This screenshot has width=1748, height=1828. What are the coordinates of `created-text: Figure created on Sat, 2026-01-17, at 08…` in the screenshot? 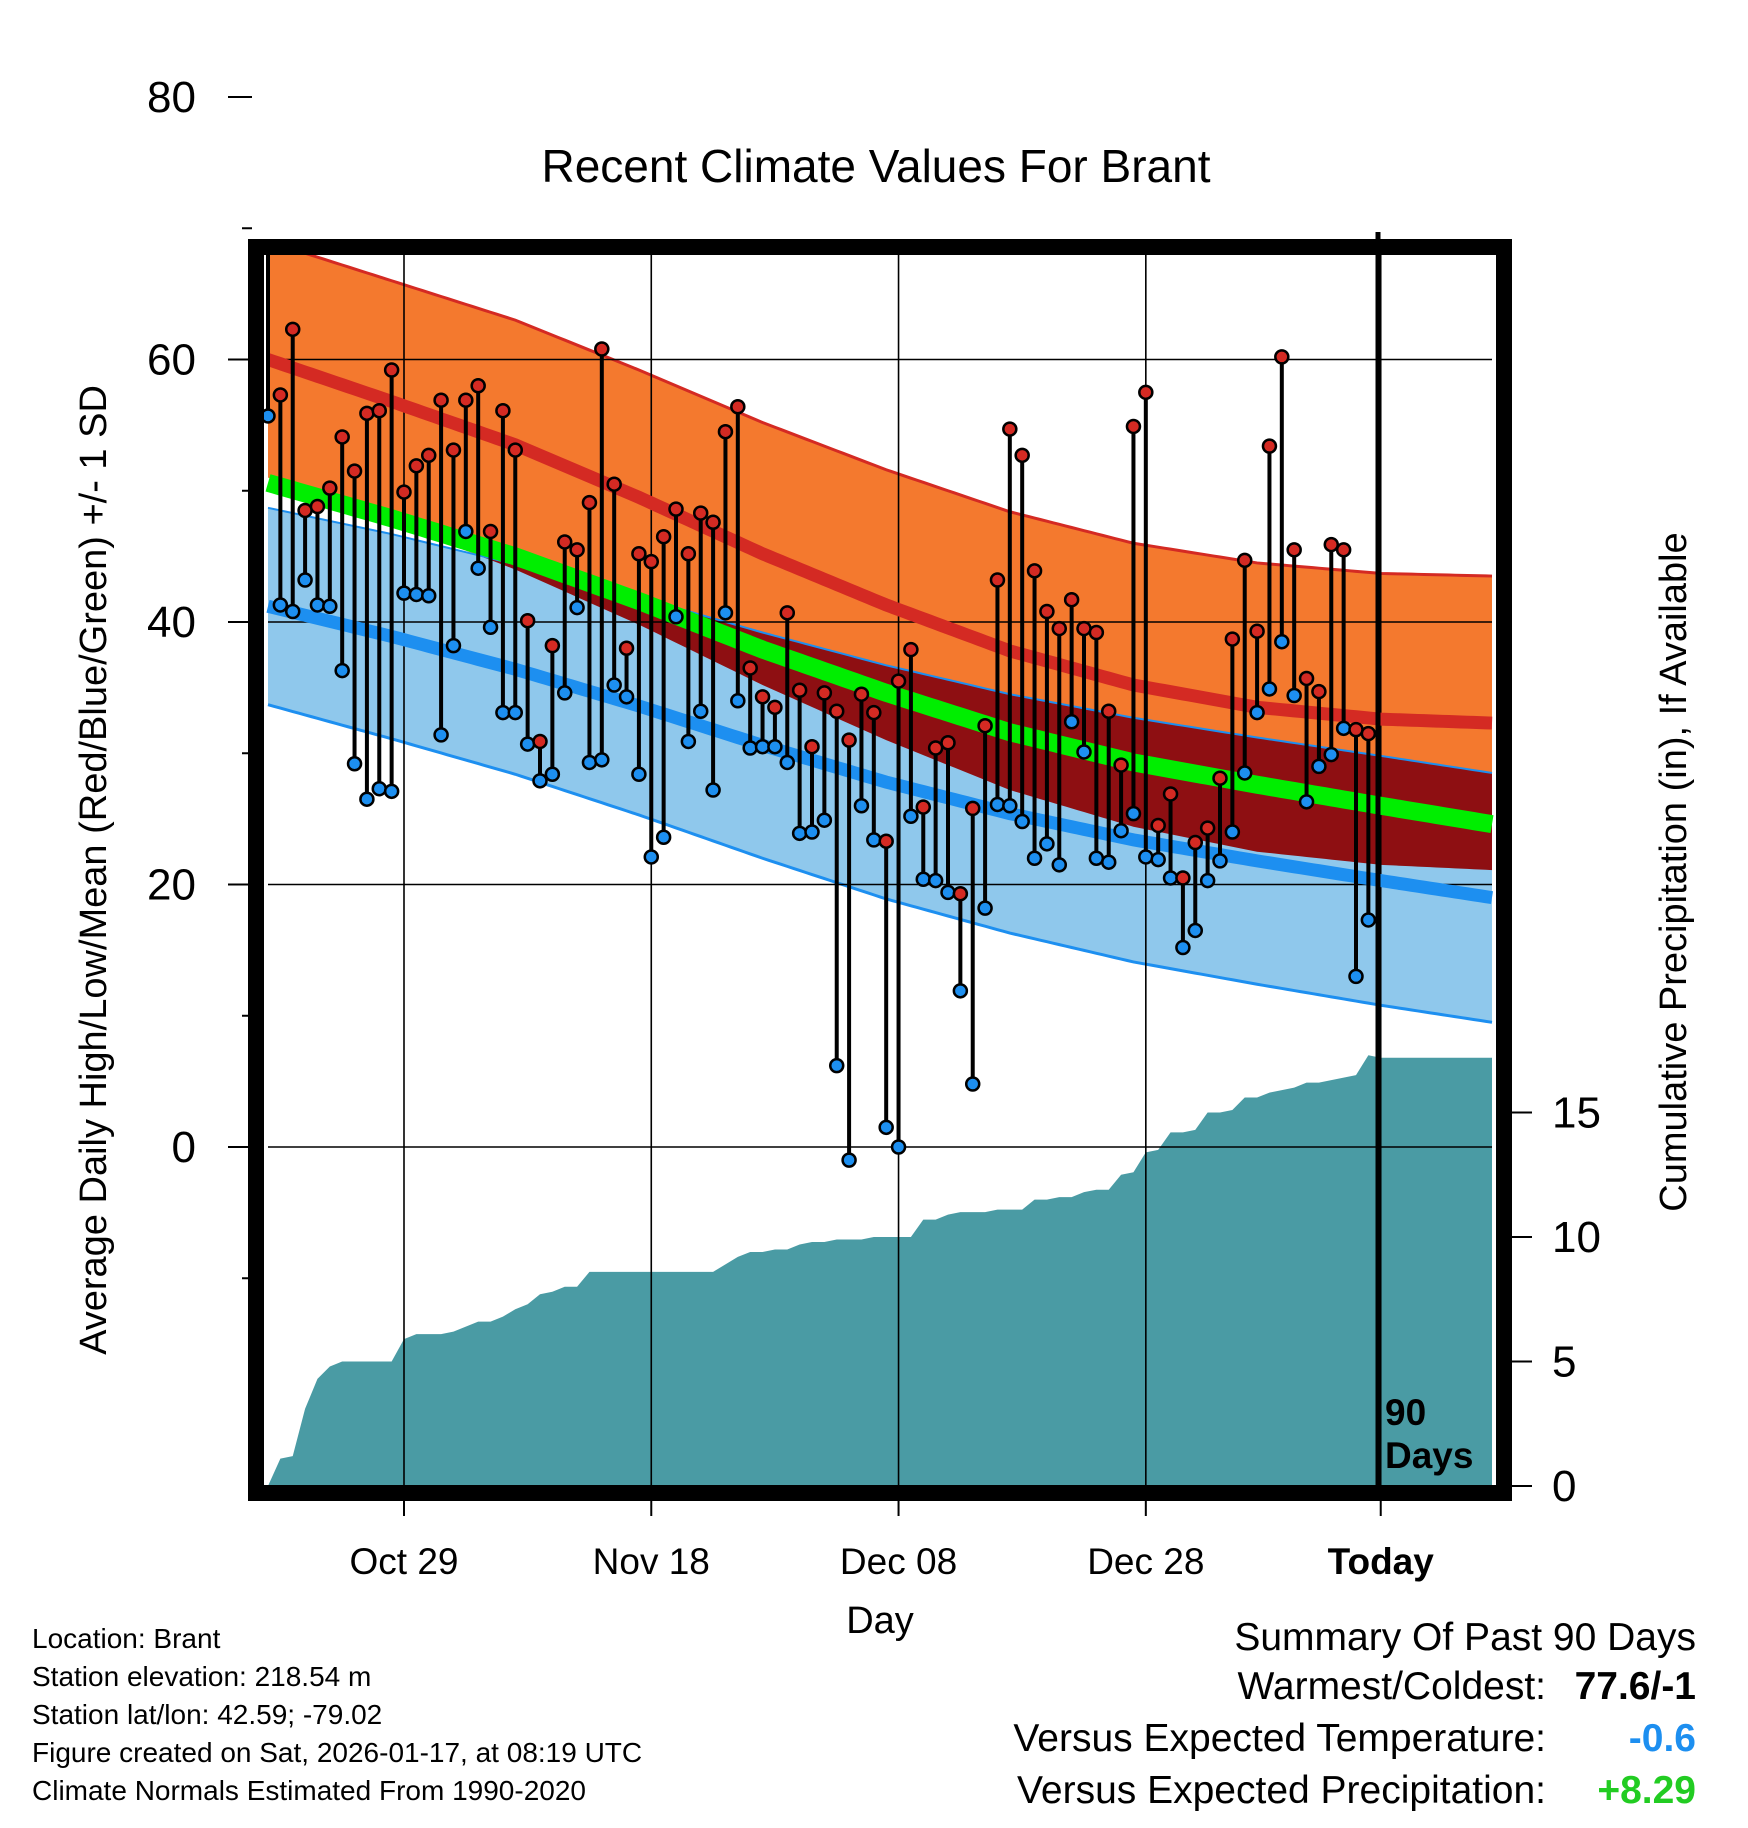 It's located at (337, 1752).